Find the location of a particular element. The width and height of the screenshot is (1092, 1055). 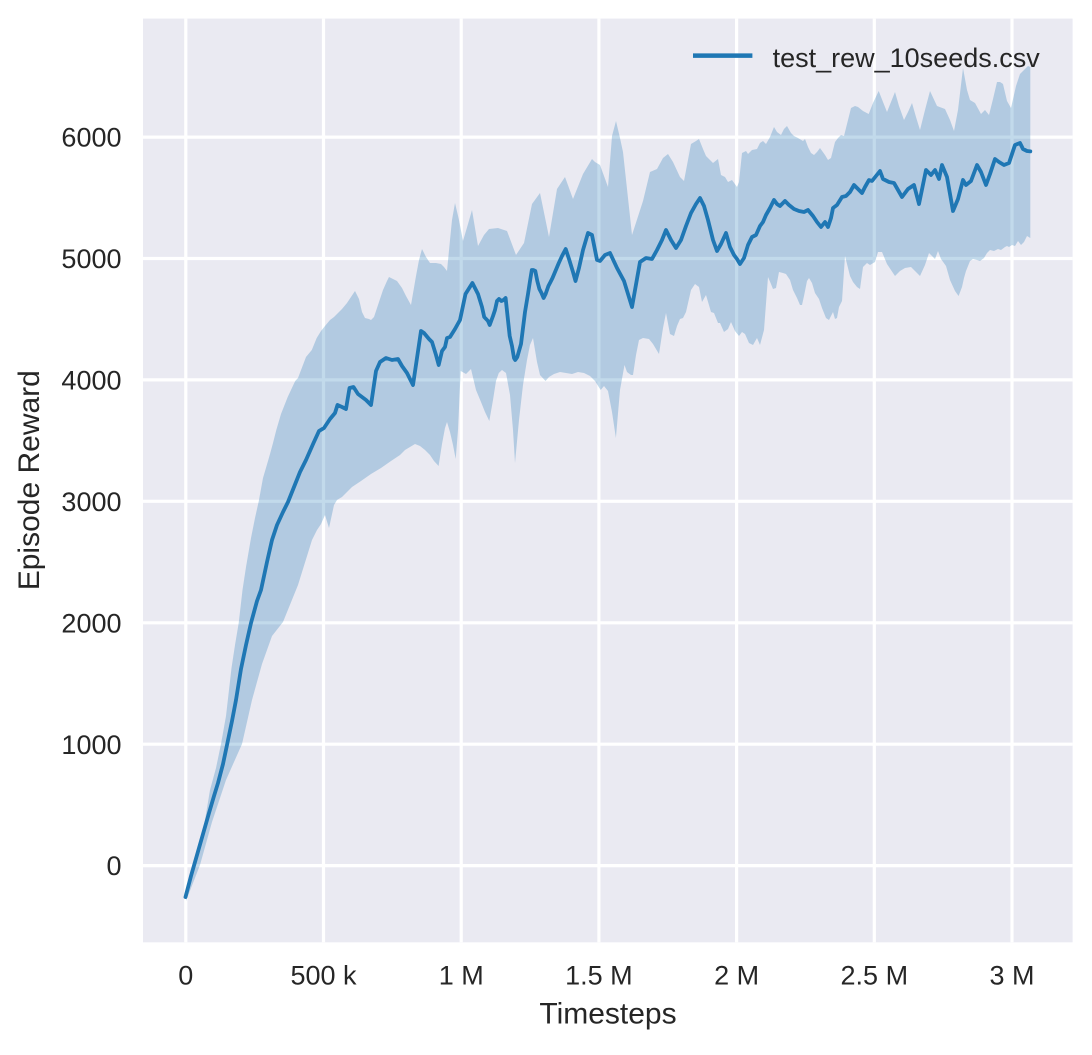

svg-text: 2.5 M is located at coordinates (875, 976).